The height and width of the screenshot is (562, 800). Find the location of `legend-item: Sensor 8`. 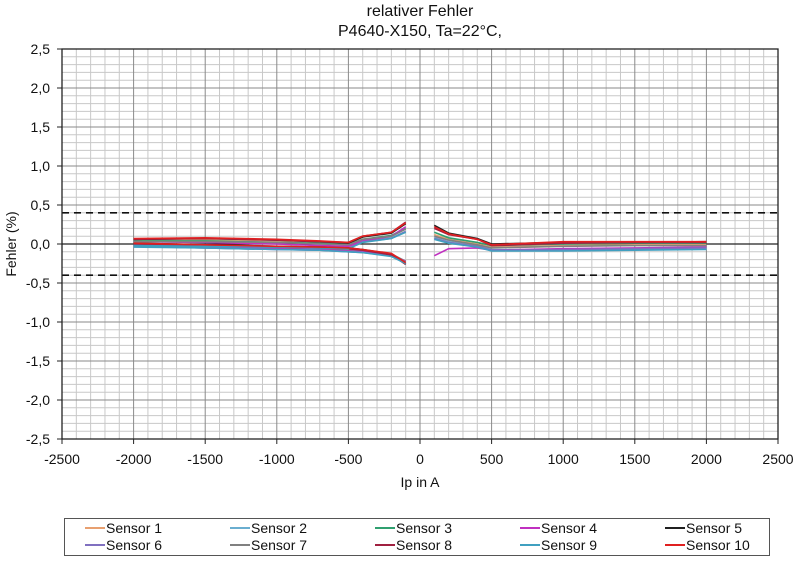

legend-item: Sensor 8 is located at coordinates (413, 545).